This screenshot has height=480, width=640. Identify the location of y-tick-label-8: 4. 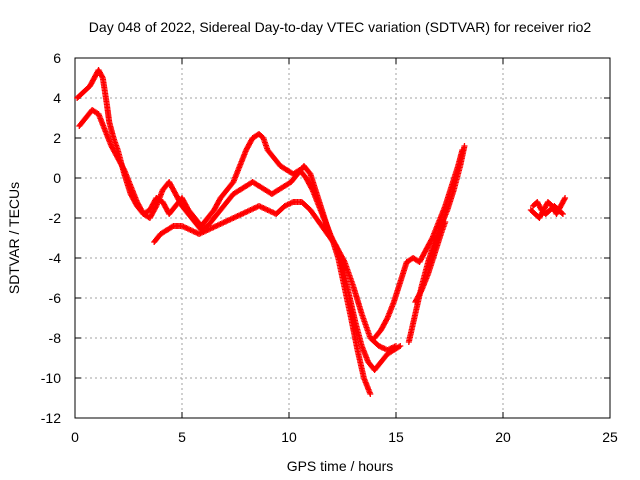
(57, 98).